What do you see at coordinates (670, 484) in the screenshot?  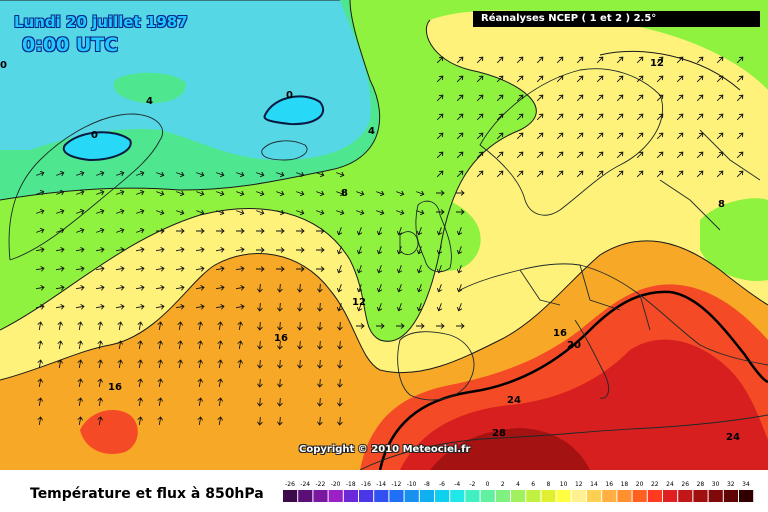 I see `legend-tick: 24` at bounding box center [670, 484].